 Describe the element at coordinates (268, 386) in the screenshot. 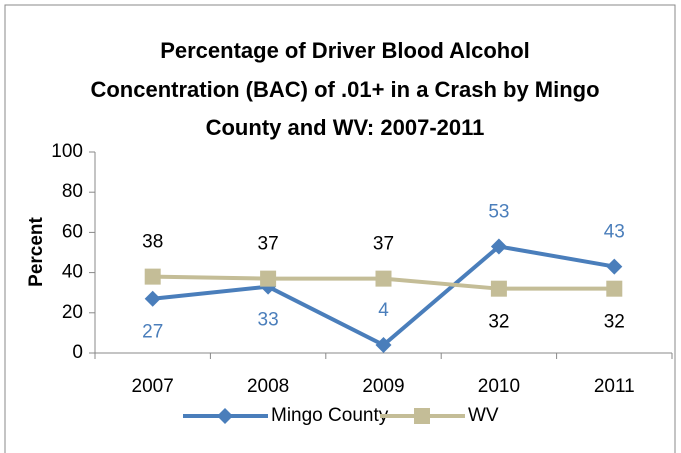

I see `x-tick-label: 2008` at that location.